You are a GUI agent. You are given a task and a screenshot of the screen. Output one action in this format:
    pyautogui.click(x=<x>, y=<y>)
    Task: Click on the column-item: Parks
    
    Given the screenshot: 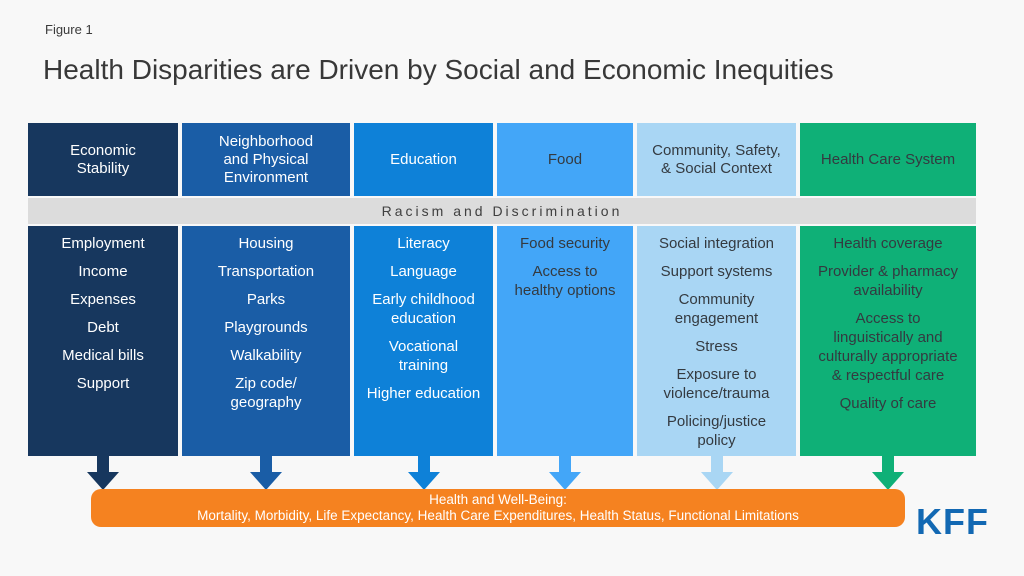 What is the action you would take?
    pyautogui.click(x=266, y=299)
    